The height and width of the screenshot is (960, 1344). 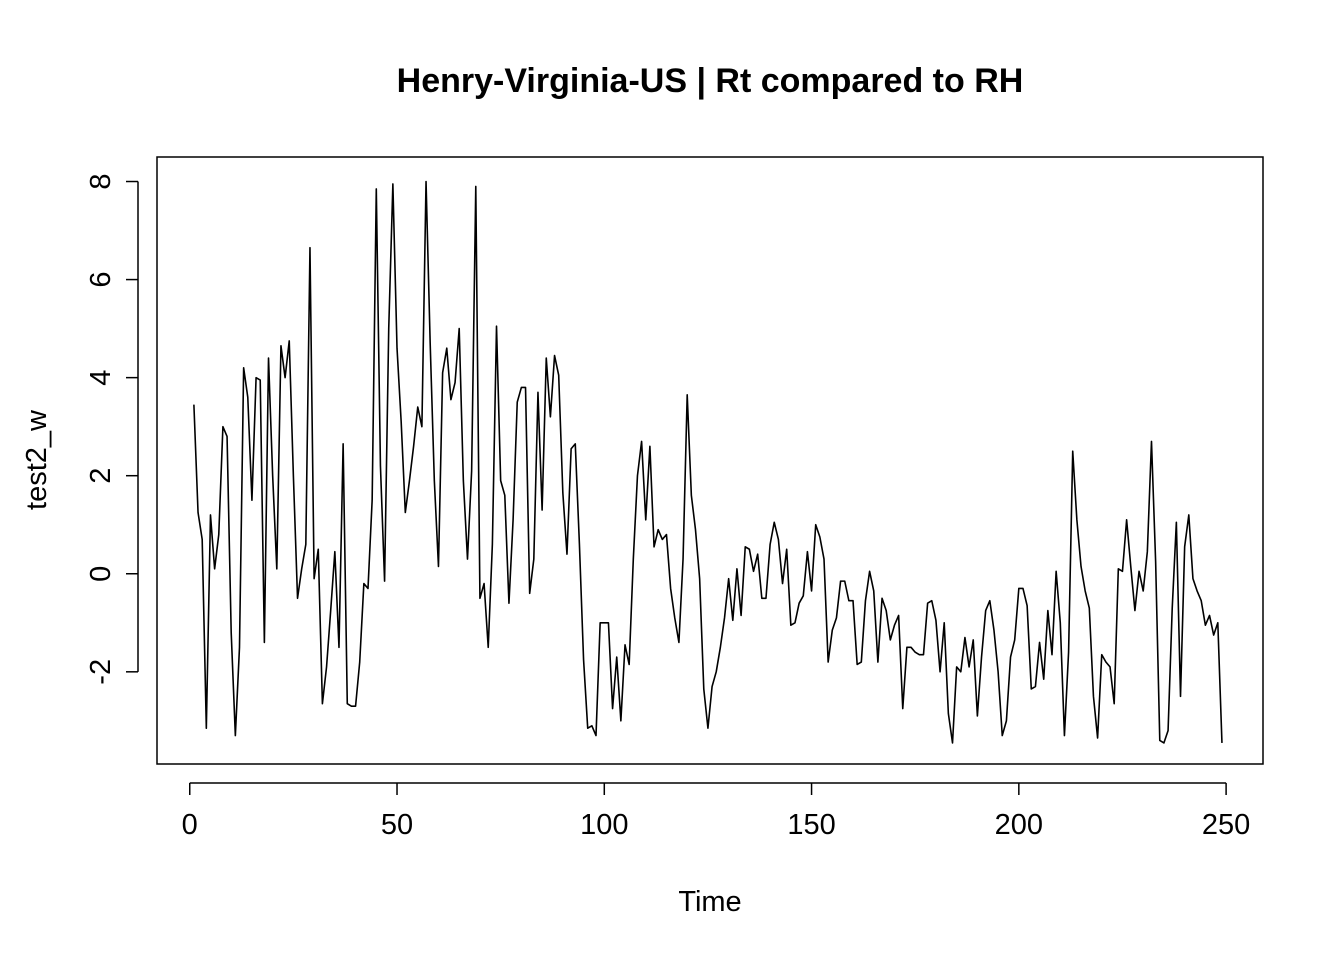 I want to click on y-tick-label: 8, so click(x=101, y=181).